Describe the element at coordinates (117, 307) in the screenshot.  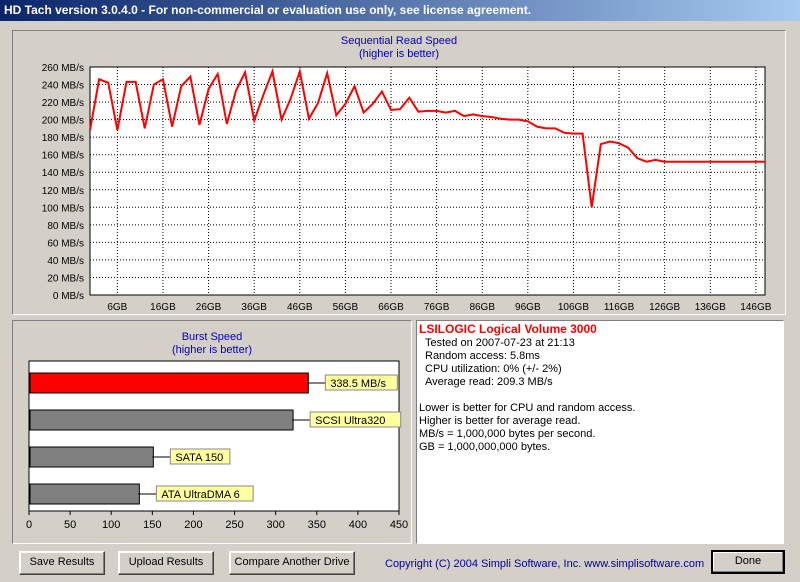
I see `seq-x-tick-label: 6GB` at that location.